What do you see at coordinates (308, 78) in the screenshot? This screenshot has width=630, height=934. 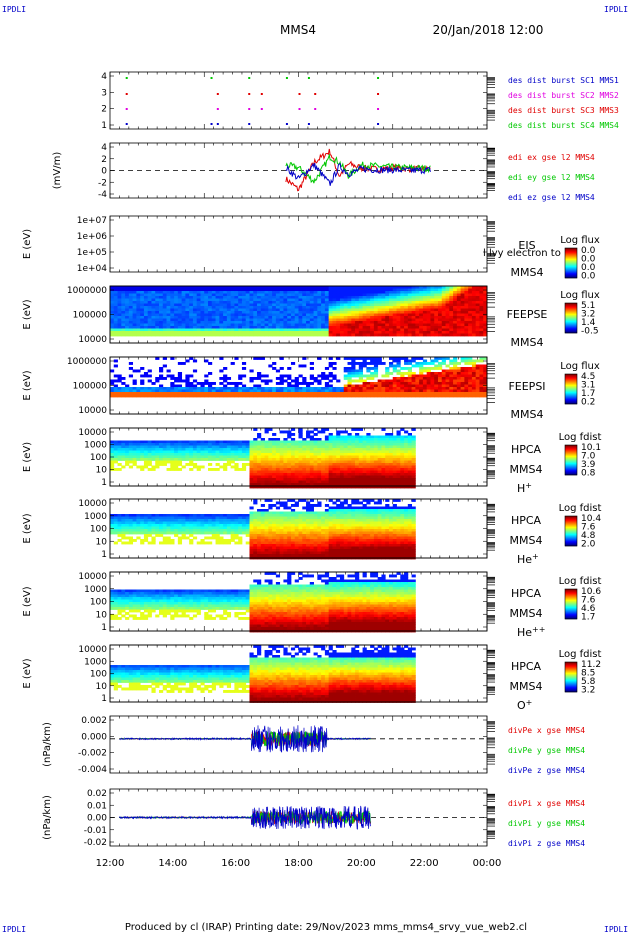 I see `burst-marker` at bounding box center [308, 78].